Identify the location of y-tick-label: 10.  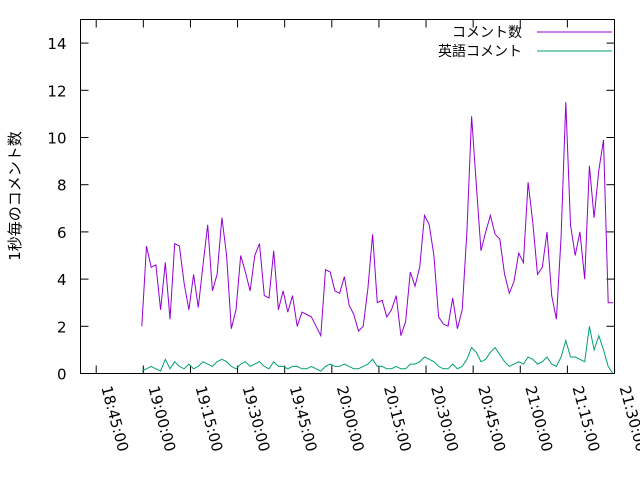
(56, 139).